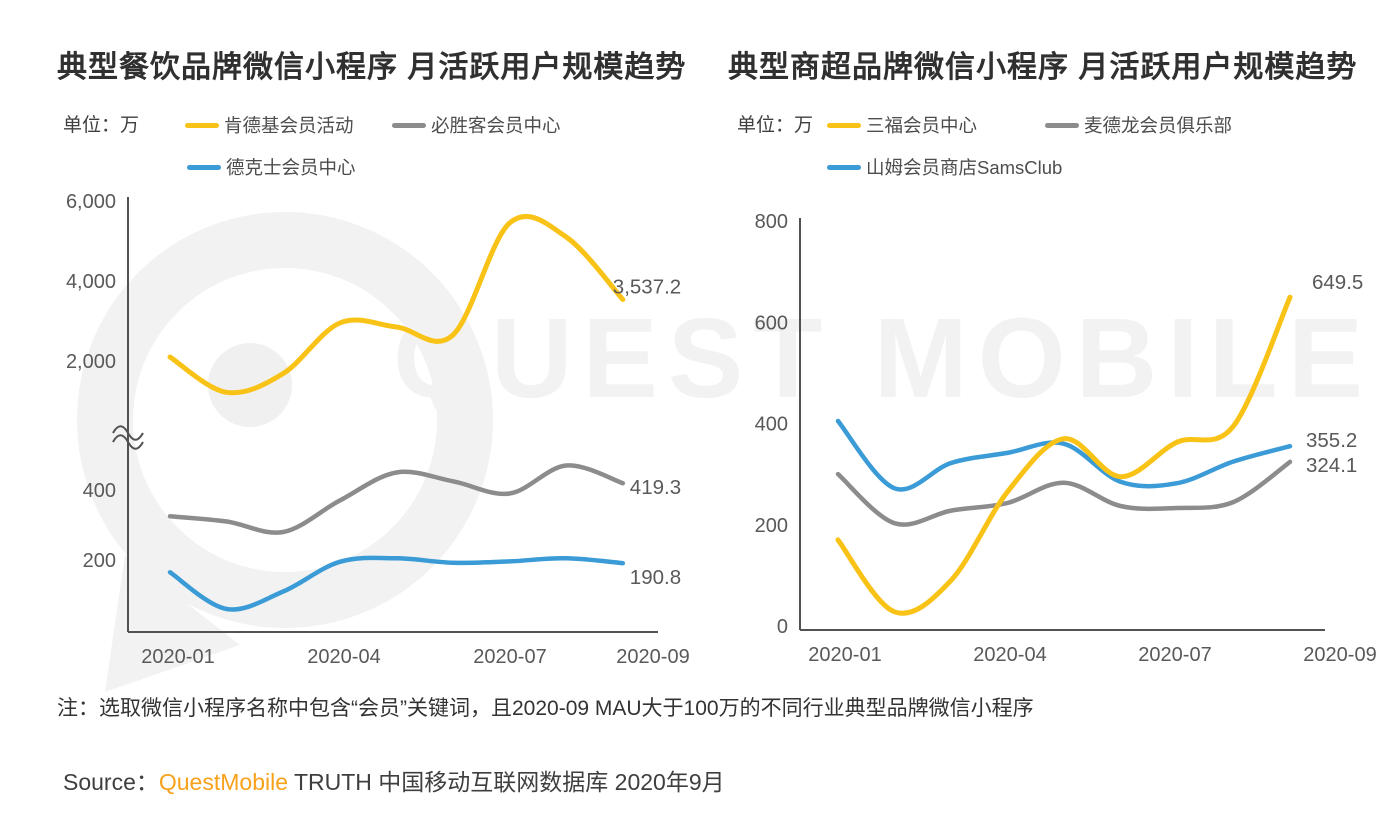 The width and height of the screenshot is (1399, 816). I want to click on legend-item-0-1: 必胜客会员中心, so click(476, 125).